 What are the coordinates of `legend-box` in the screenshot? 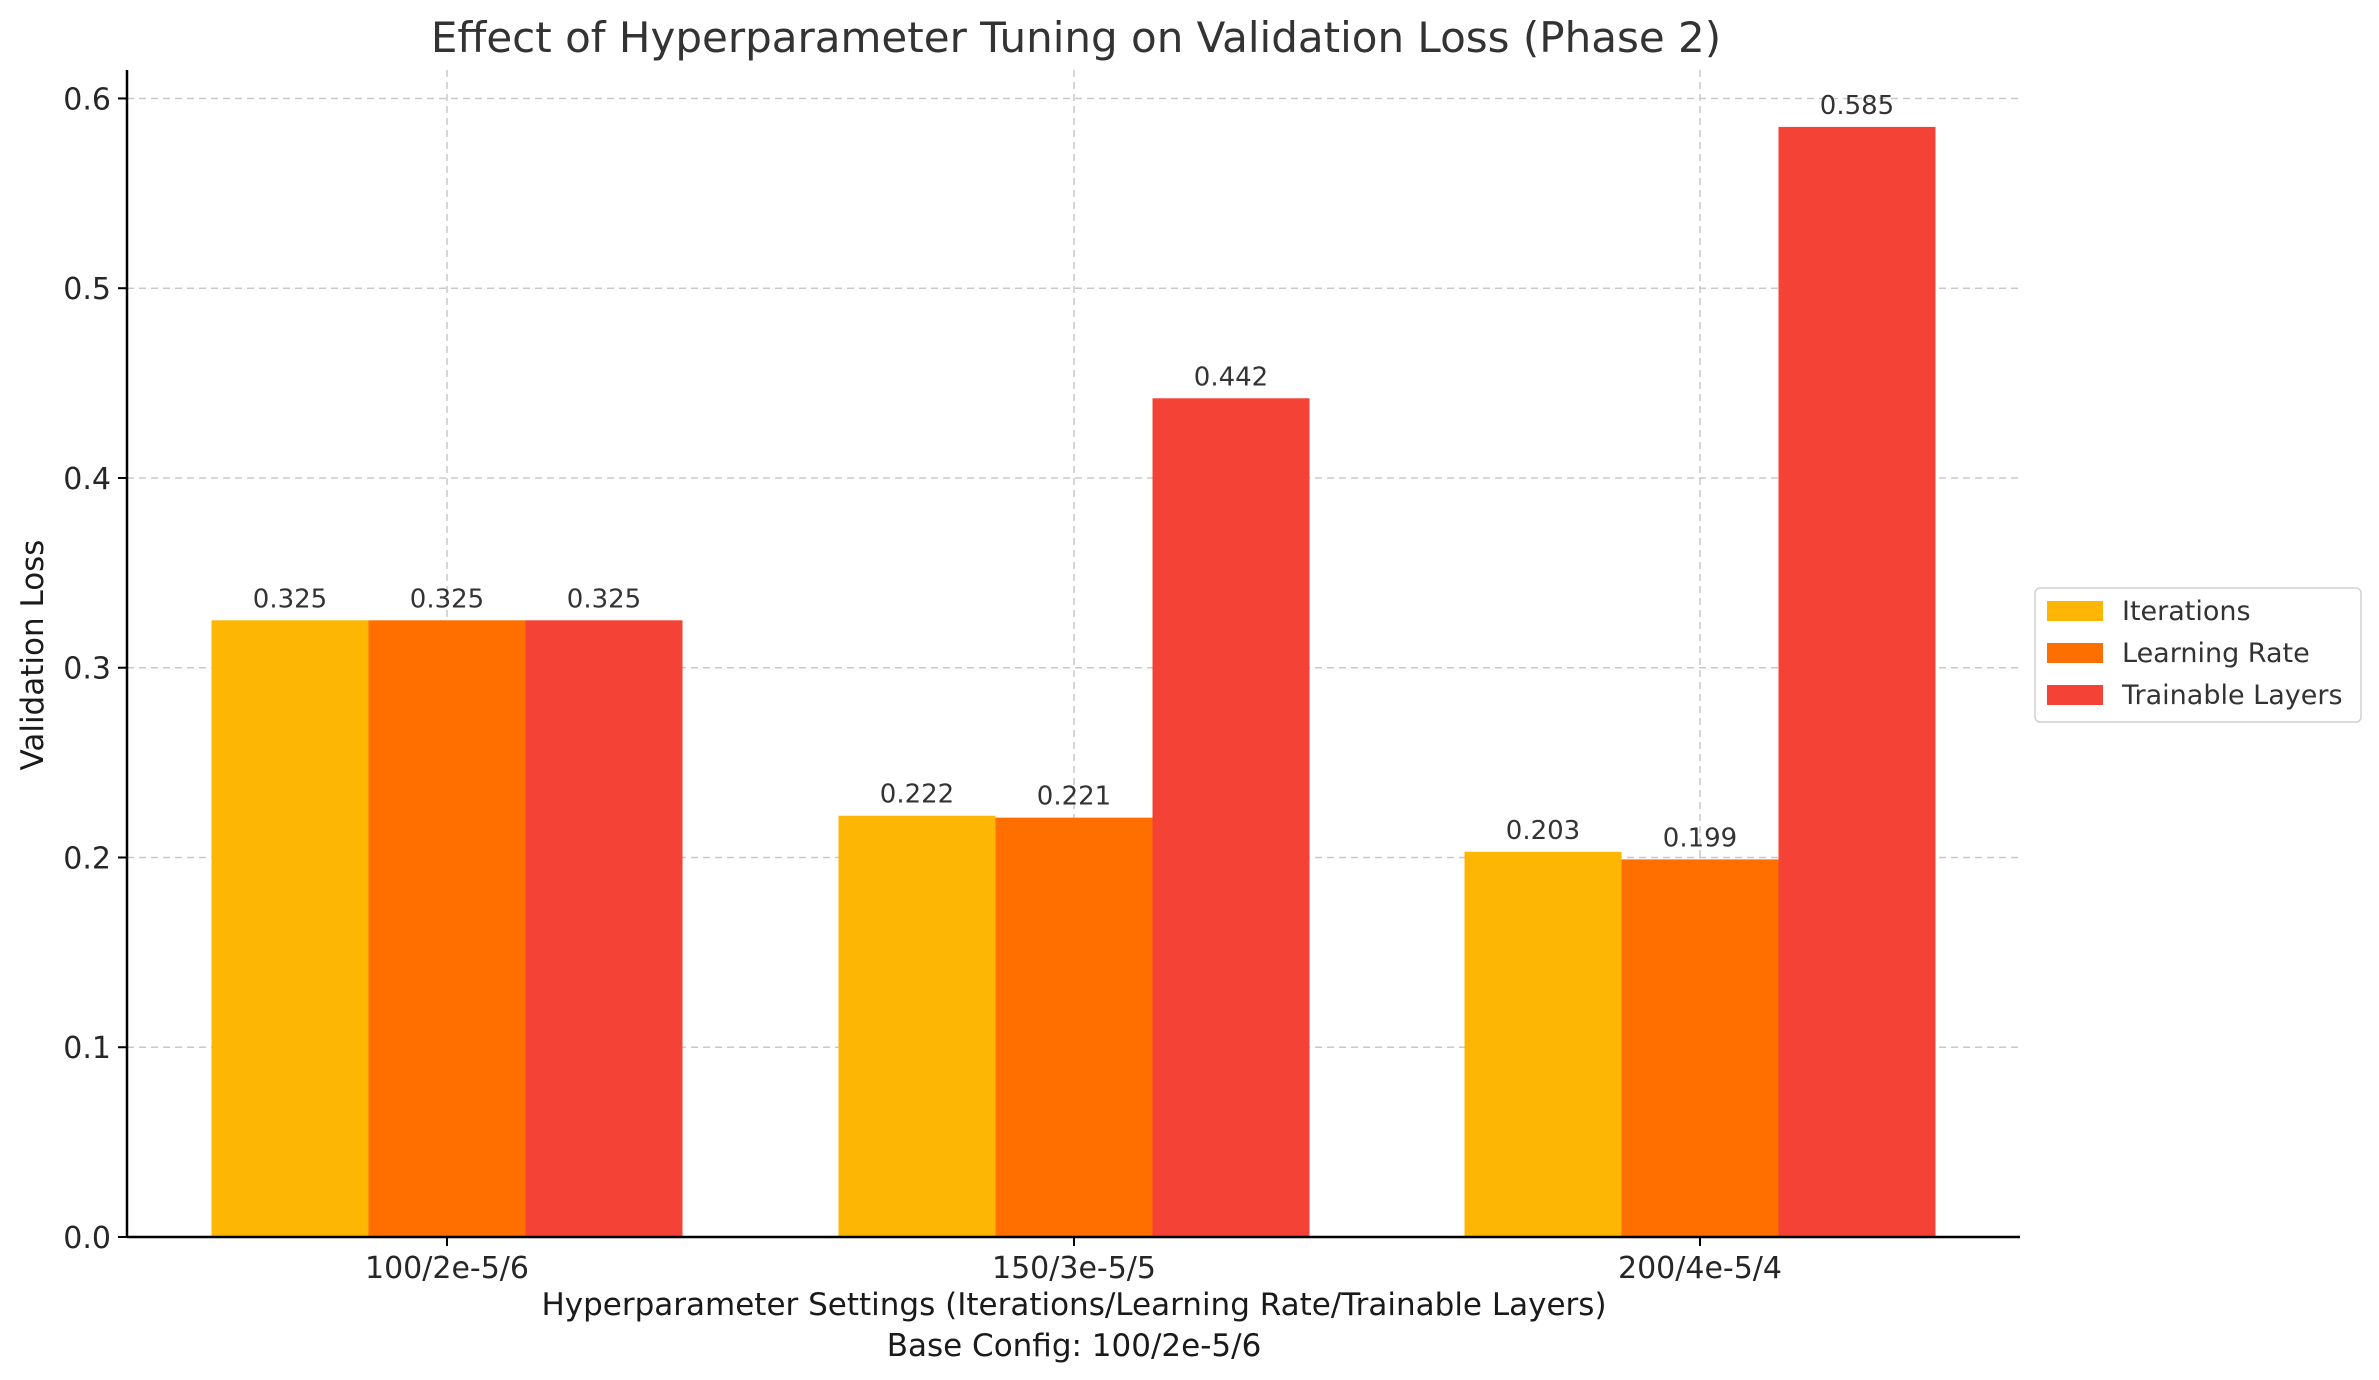 It's located at (2198, 655).